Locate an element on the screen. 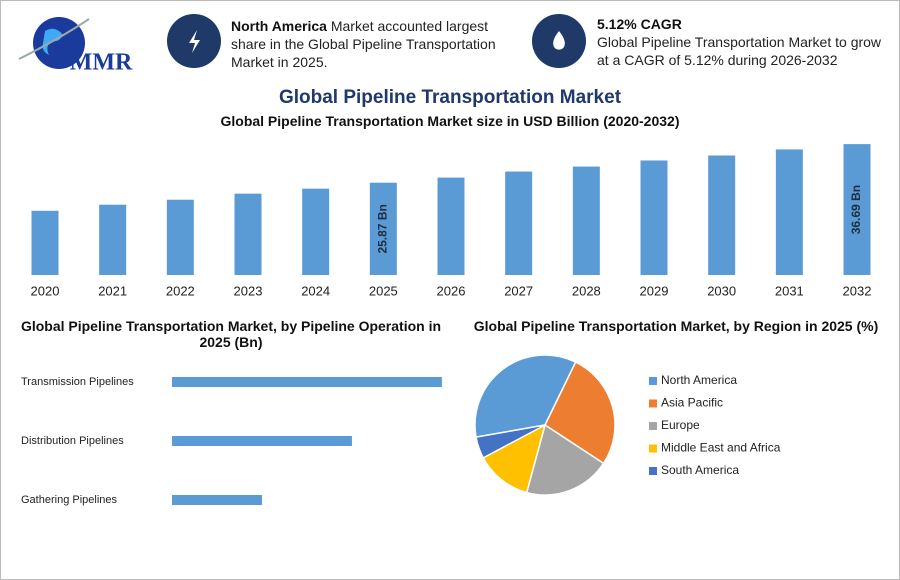 The width and height of the screenshot is (900, 580). legend-label: North America is located at coordinates (699, 380).